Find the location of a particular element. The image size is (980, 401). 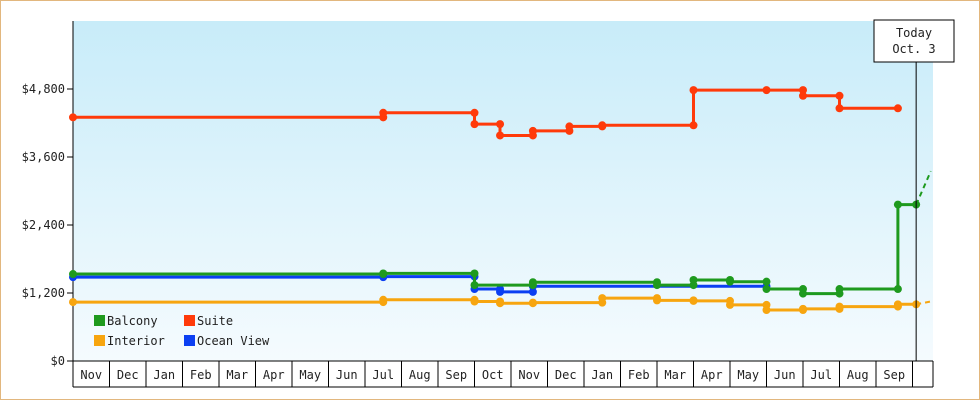

legend-label-balcony: Balcony is located at coordinates (132, 321).